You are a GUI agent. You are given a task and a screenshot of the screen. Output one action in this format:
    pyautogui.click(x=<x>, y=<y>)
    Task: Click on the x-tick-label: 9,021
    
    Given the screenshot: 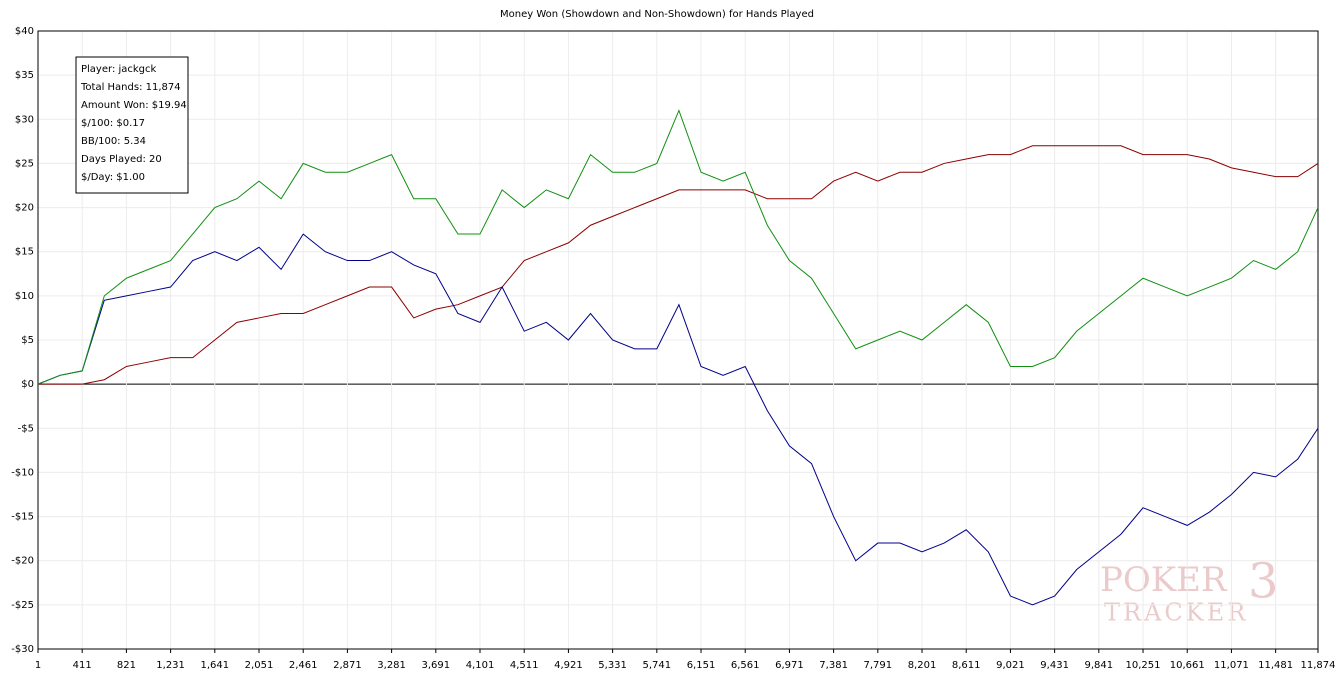 What is the action you would take?
    pyautogui.click(x=1010, y=665)
    